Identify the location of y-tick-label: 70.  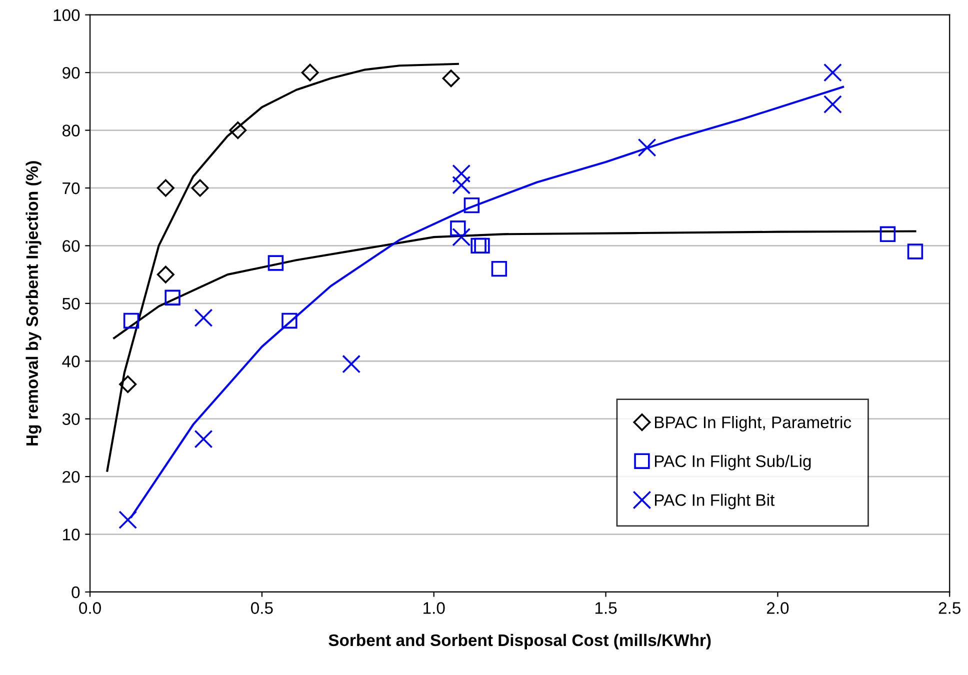
(71, 188).